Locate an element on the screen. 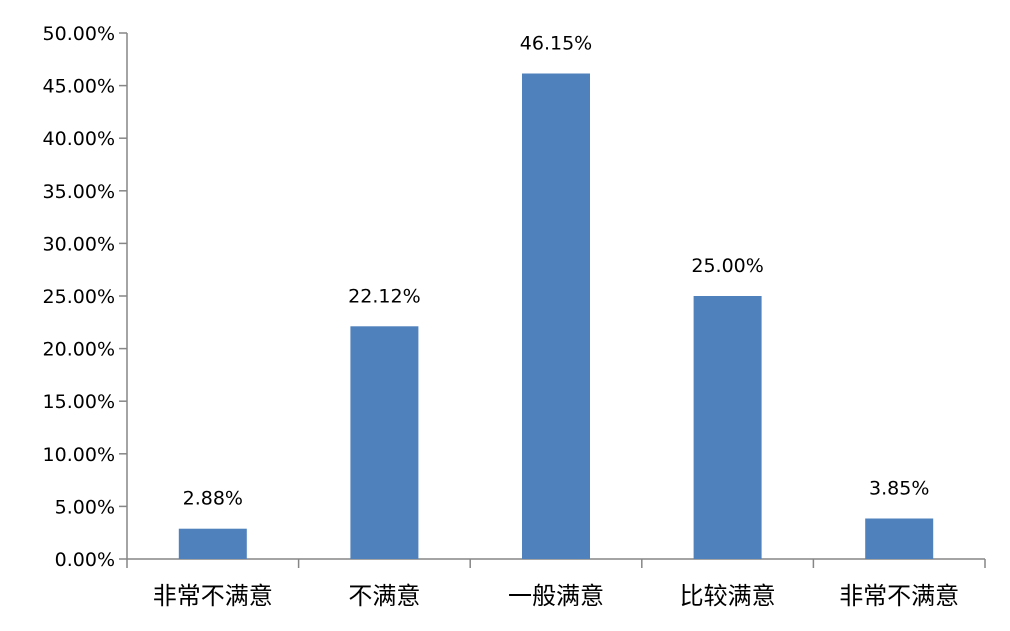 The height and width of the screenshot is (631, 1010). x-axis: 非常不满意 不满意 一般满意 比较满意 非常不满意 is located at coordinates (556, 584).